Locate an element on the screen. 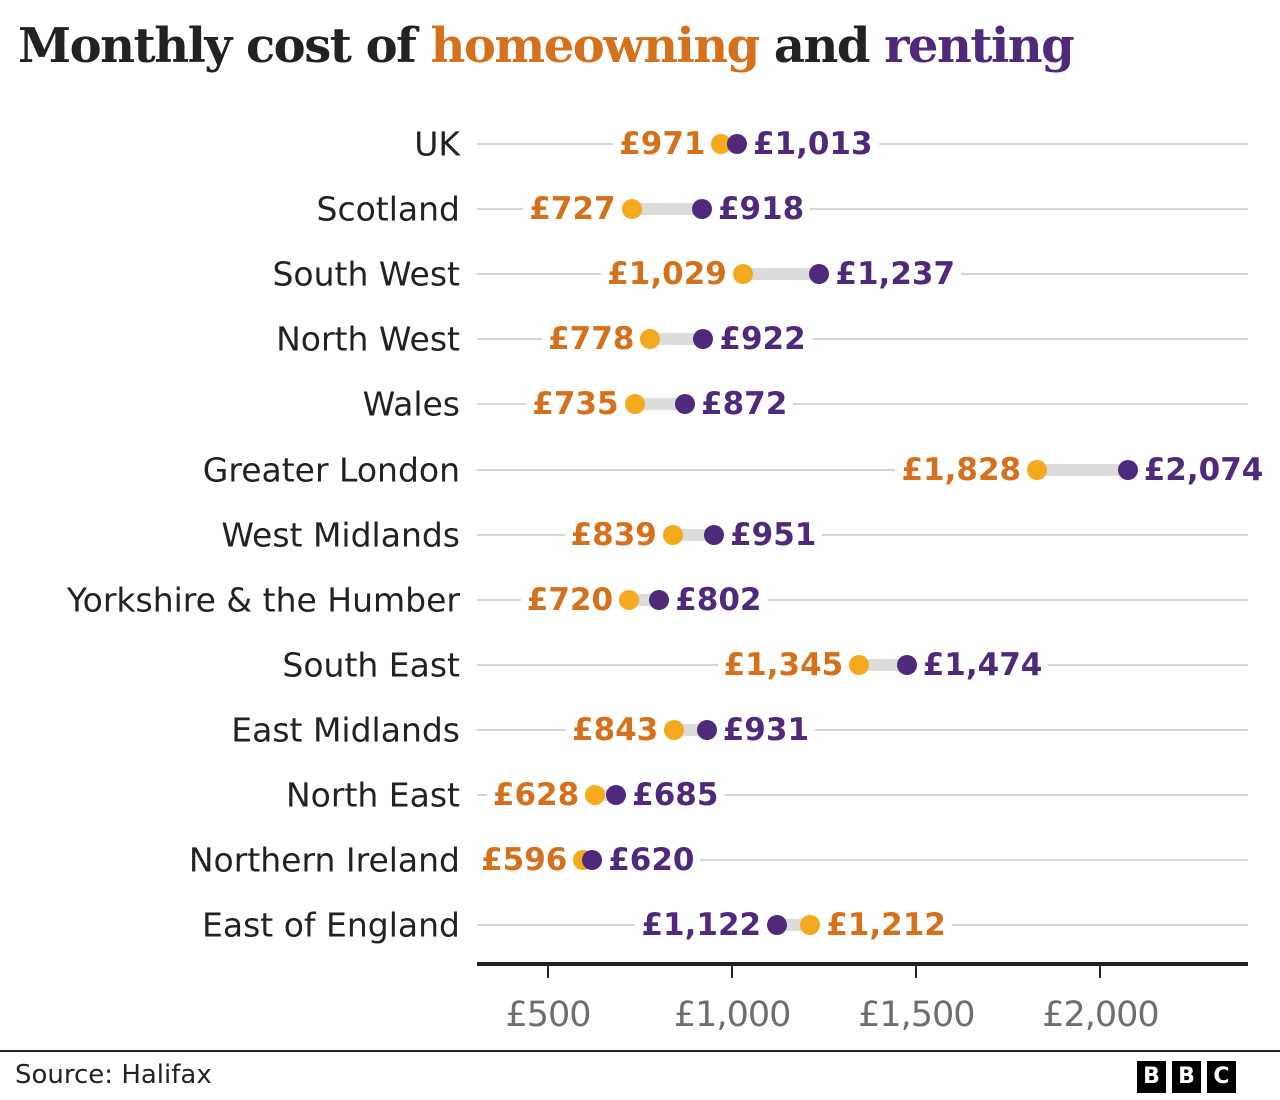 The width and height of the screenshot is (1280, 1100). homeowning-value: £778 is located at coordinates (591, 339).